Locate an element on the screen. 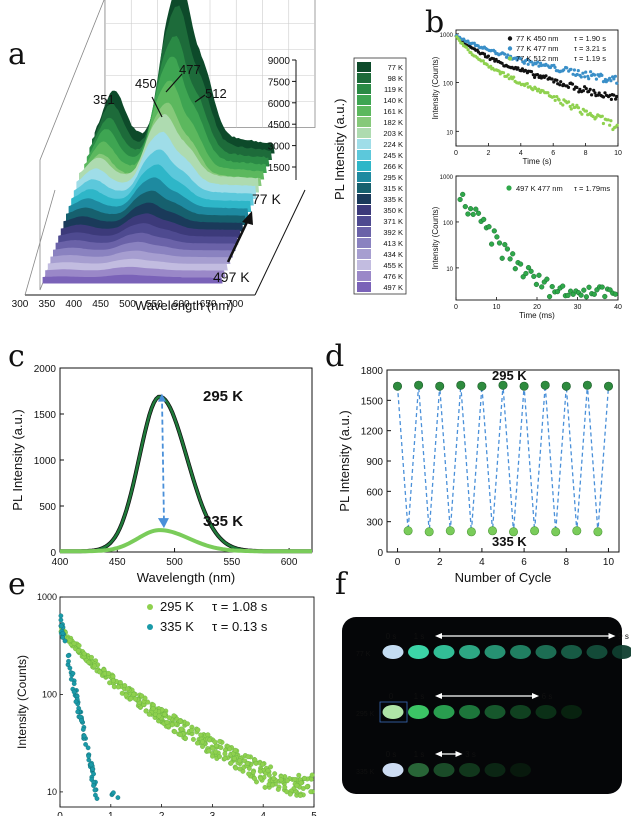  time-arrow-head-right is located at coordinates (459, 754).